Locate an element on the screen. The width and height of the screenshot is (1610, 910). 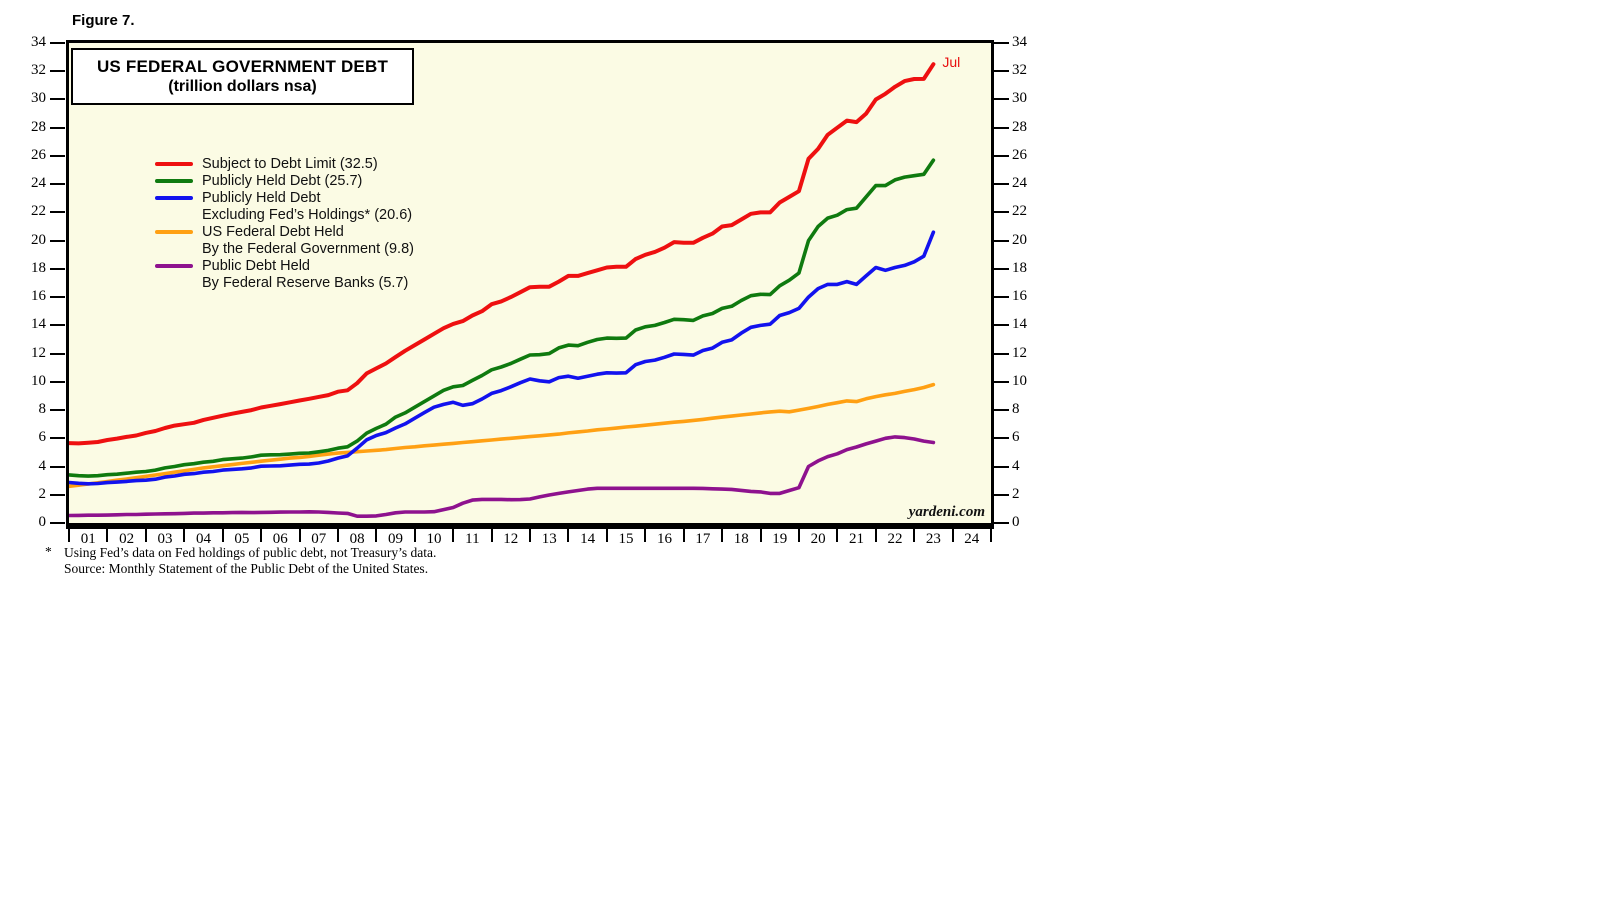
x-axis-label: 23 is located at coordinates (933, 539).